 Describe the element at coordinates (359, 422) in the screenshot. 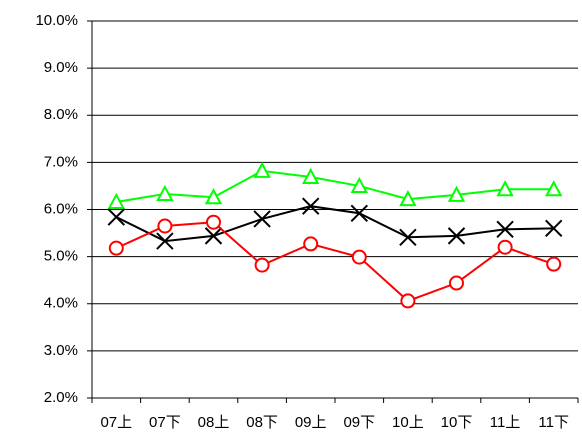

I see `x-tick-label: 09下` at that location.